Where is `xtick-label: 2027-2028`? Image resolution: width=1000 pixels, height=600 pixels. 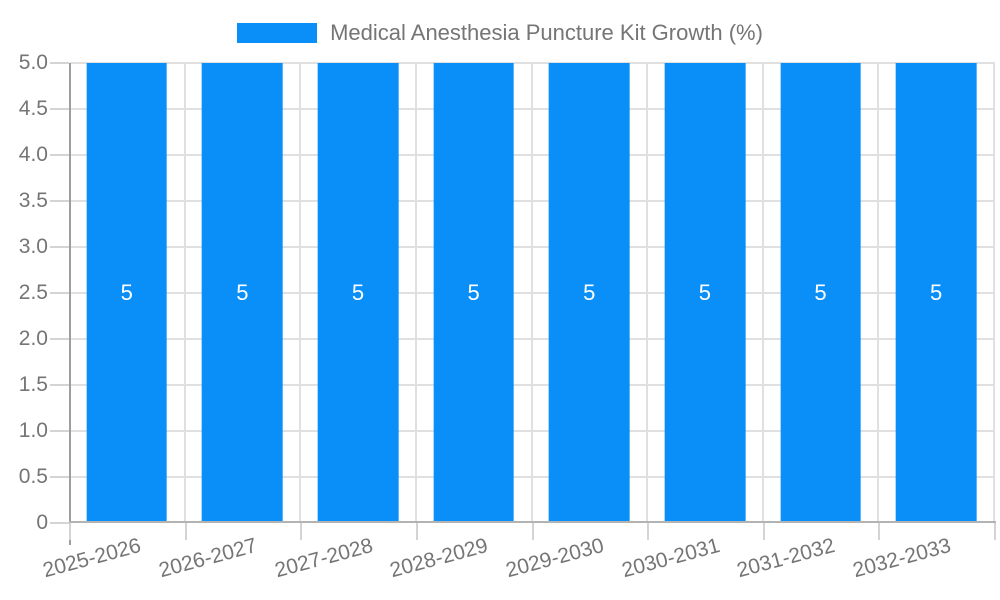 xtick-label: 2027-2028 is located at coordinates (324, 558).